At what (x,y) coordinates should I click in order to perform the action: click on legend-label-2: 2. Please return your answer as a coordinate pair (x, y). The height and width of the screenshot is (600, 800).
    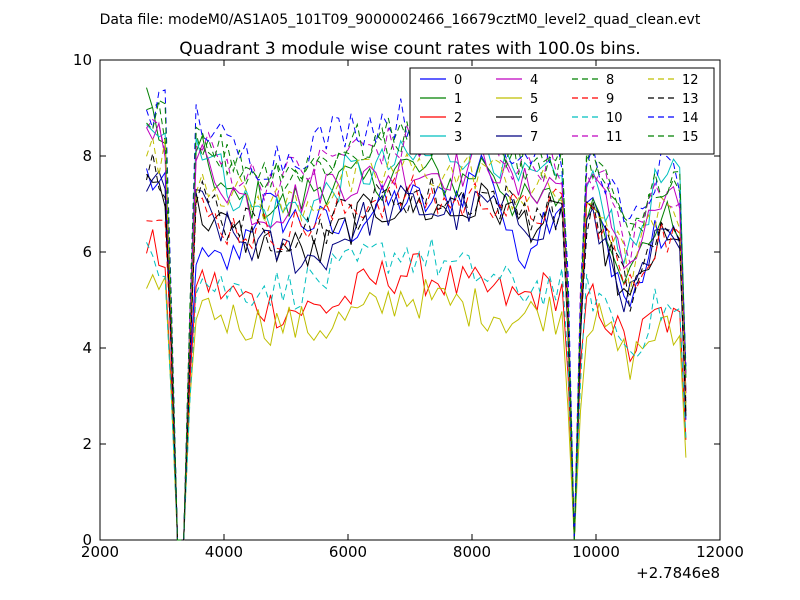
    Looking at the image, I should click on (458, 118).